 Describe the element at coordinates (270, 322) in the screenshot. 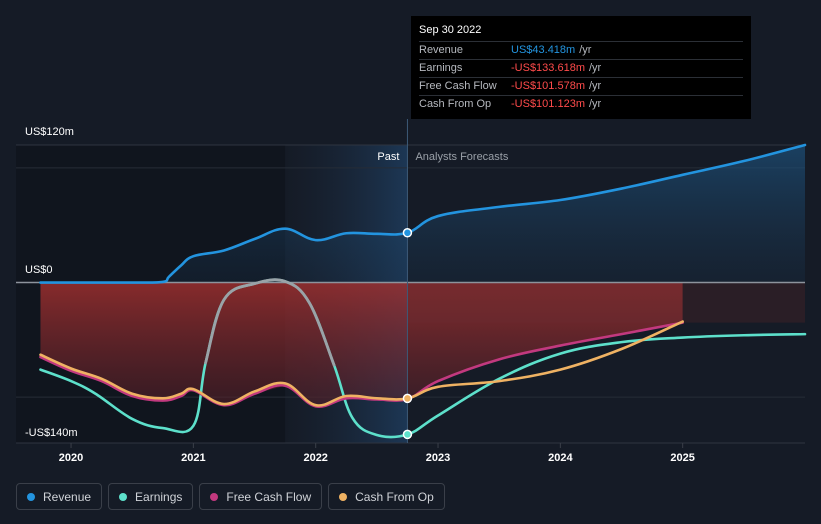

I see `series-line-earnings-past-highlight` at that location.